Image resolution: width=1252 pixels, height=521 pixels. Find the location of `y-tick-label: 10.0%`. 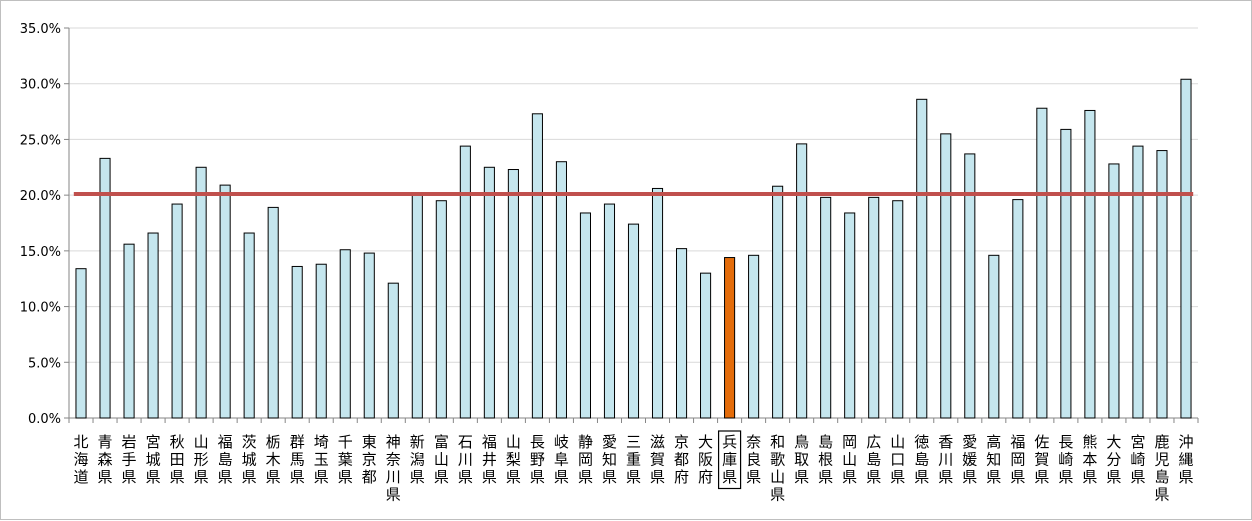

y-tick-label: 10.0% is located at coordinates (40, 308).